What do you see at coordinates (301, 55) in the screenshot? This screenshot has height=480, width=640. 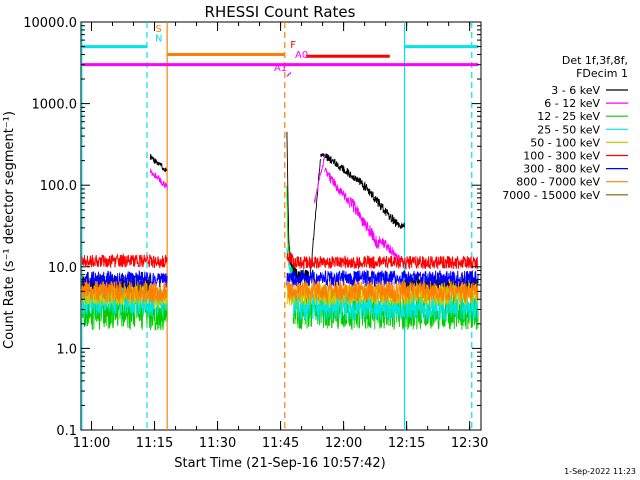 I see `annotation-a0: A0` at bounding box center [301, 55].